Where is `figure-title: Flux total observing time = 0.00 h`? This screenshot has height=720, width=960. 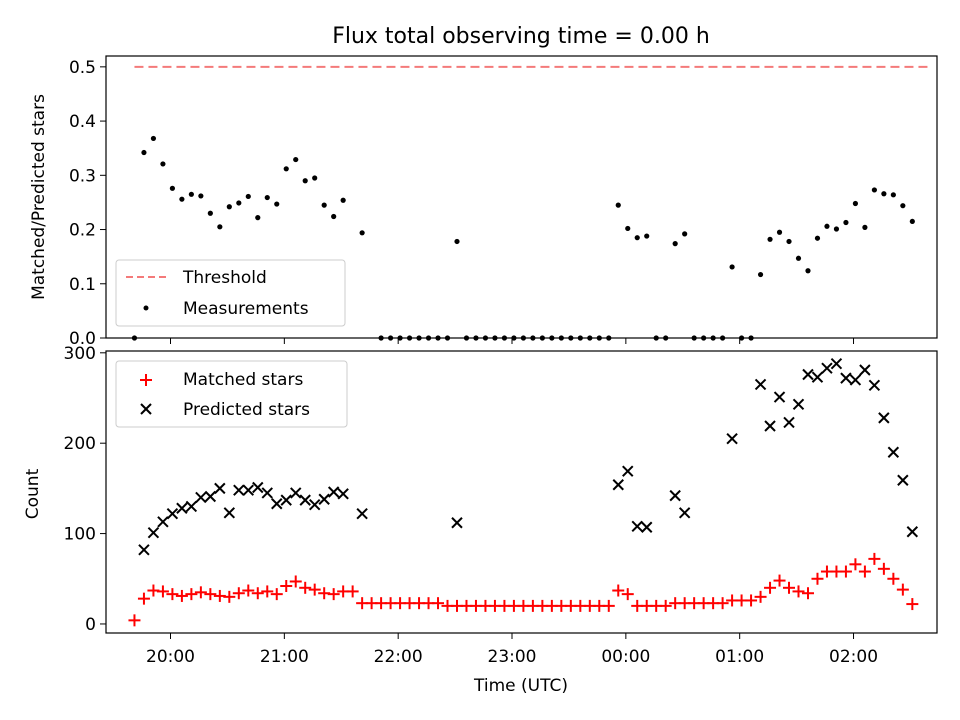
figure-title: Flux total observing time = 0.00 h is located at coordinates (521, 36).